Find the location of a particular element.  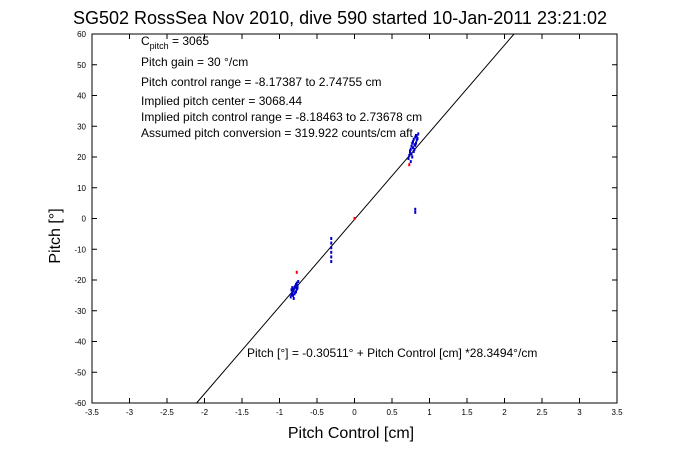

y-tick-label: 10 is located at coordinates (81, 188).